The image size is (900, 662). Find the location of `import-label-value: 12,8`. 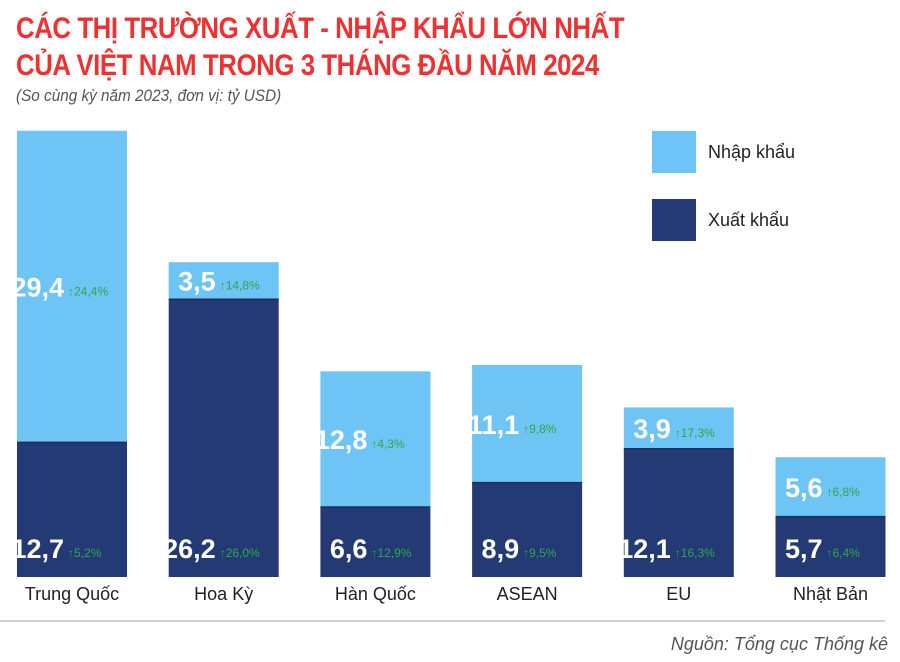

import-label-value: 12,8 is located at coordinates (341, 440).